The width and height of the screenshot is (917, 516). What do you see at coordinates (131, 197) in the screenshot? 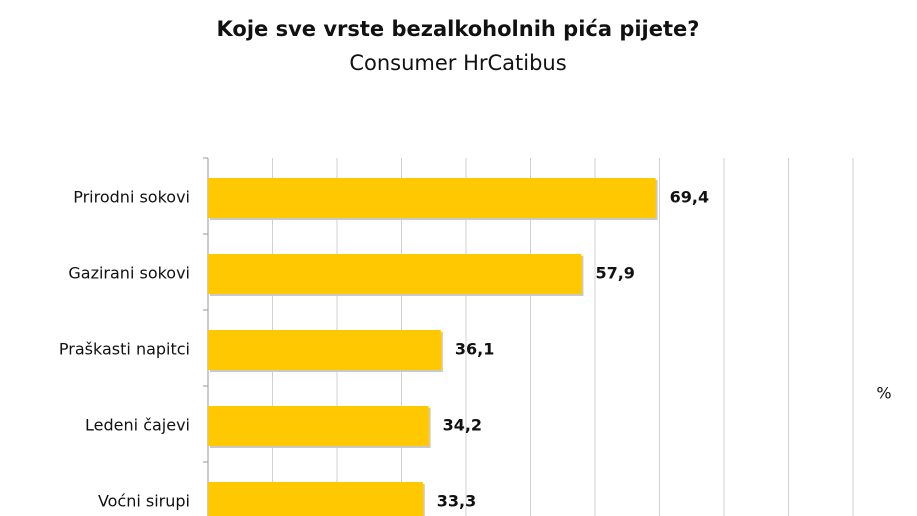
I see `y-tick-label: Prirodni sokovi` at bounding box center [131, 197].